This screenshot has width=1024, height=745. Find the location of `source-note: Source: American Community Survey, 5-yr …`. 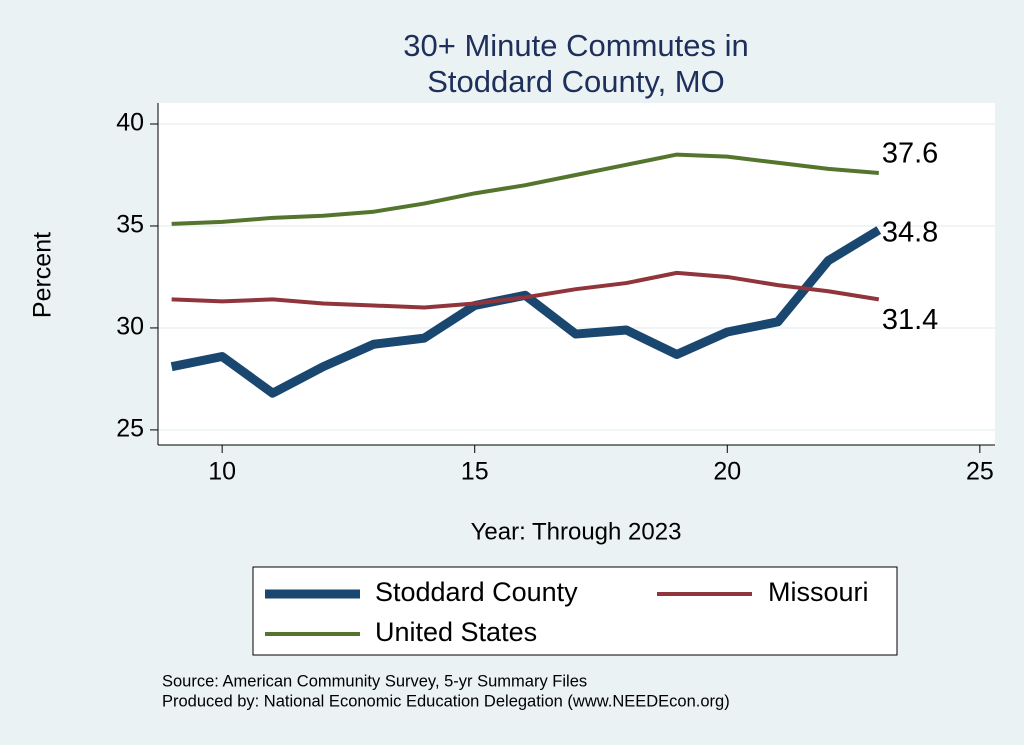

source-note: Source: American Community Survey, 5-yr … is located at coordinates (374, 681).